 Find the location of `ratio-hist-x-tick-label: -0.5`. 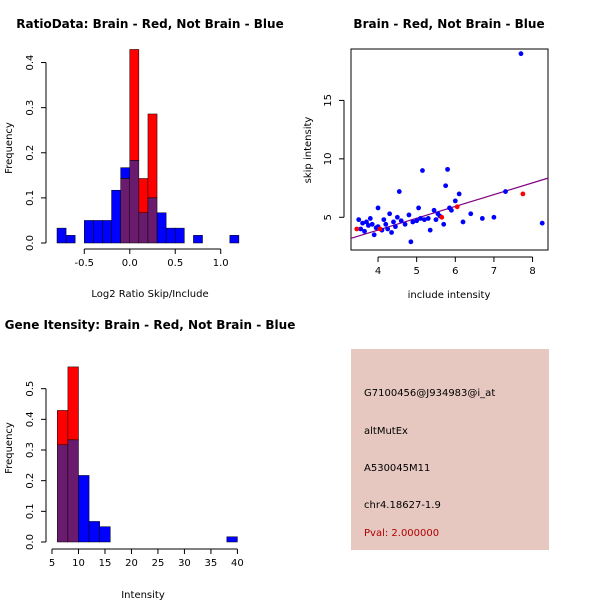

ratio-hist-x-tick-label: -0.5 is located at coordinates (85, 263).